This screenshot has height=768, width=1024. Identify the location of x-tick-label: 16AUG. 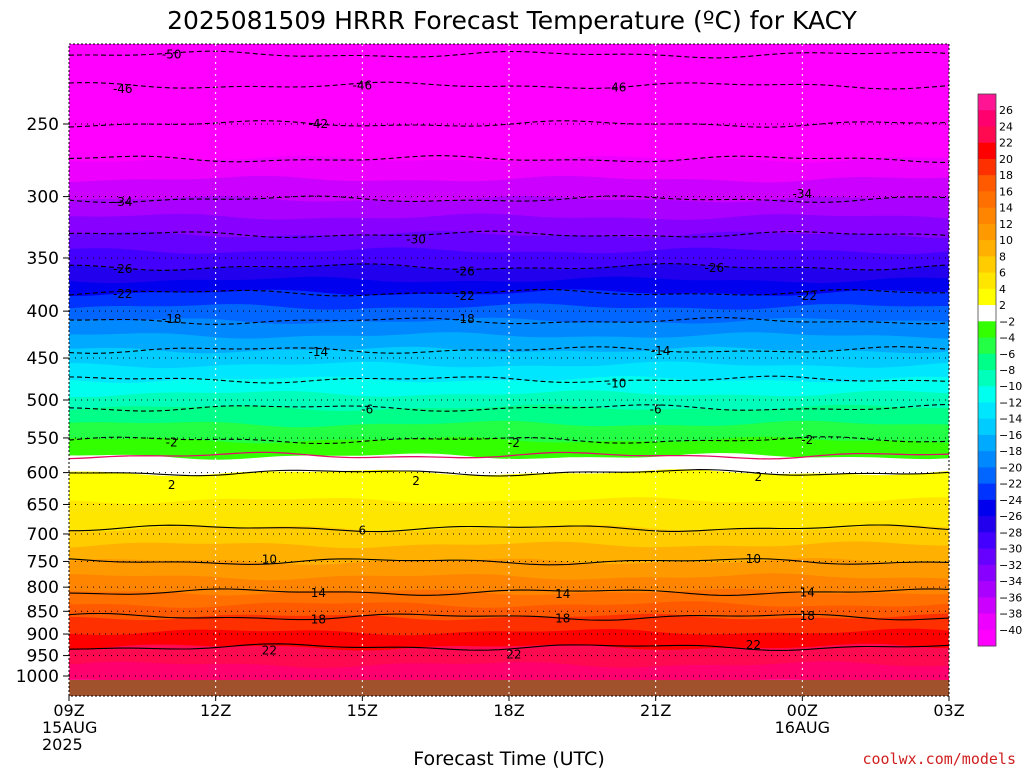
(802, 727).